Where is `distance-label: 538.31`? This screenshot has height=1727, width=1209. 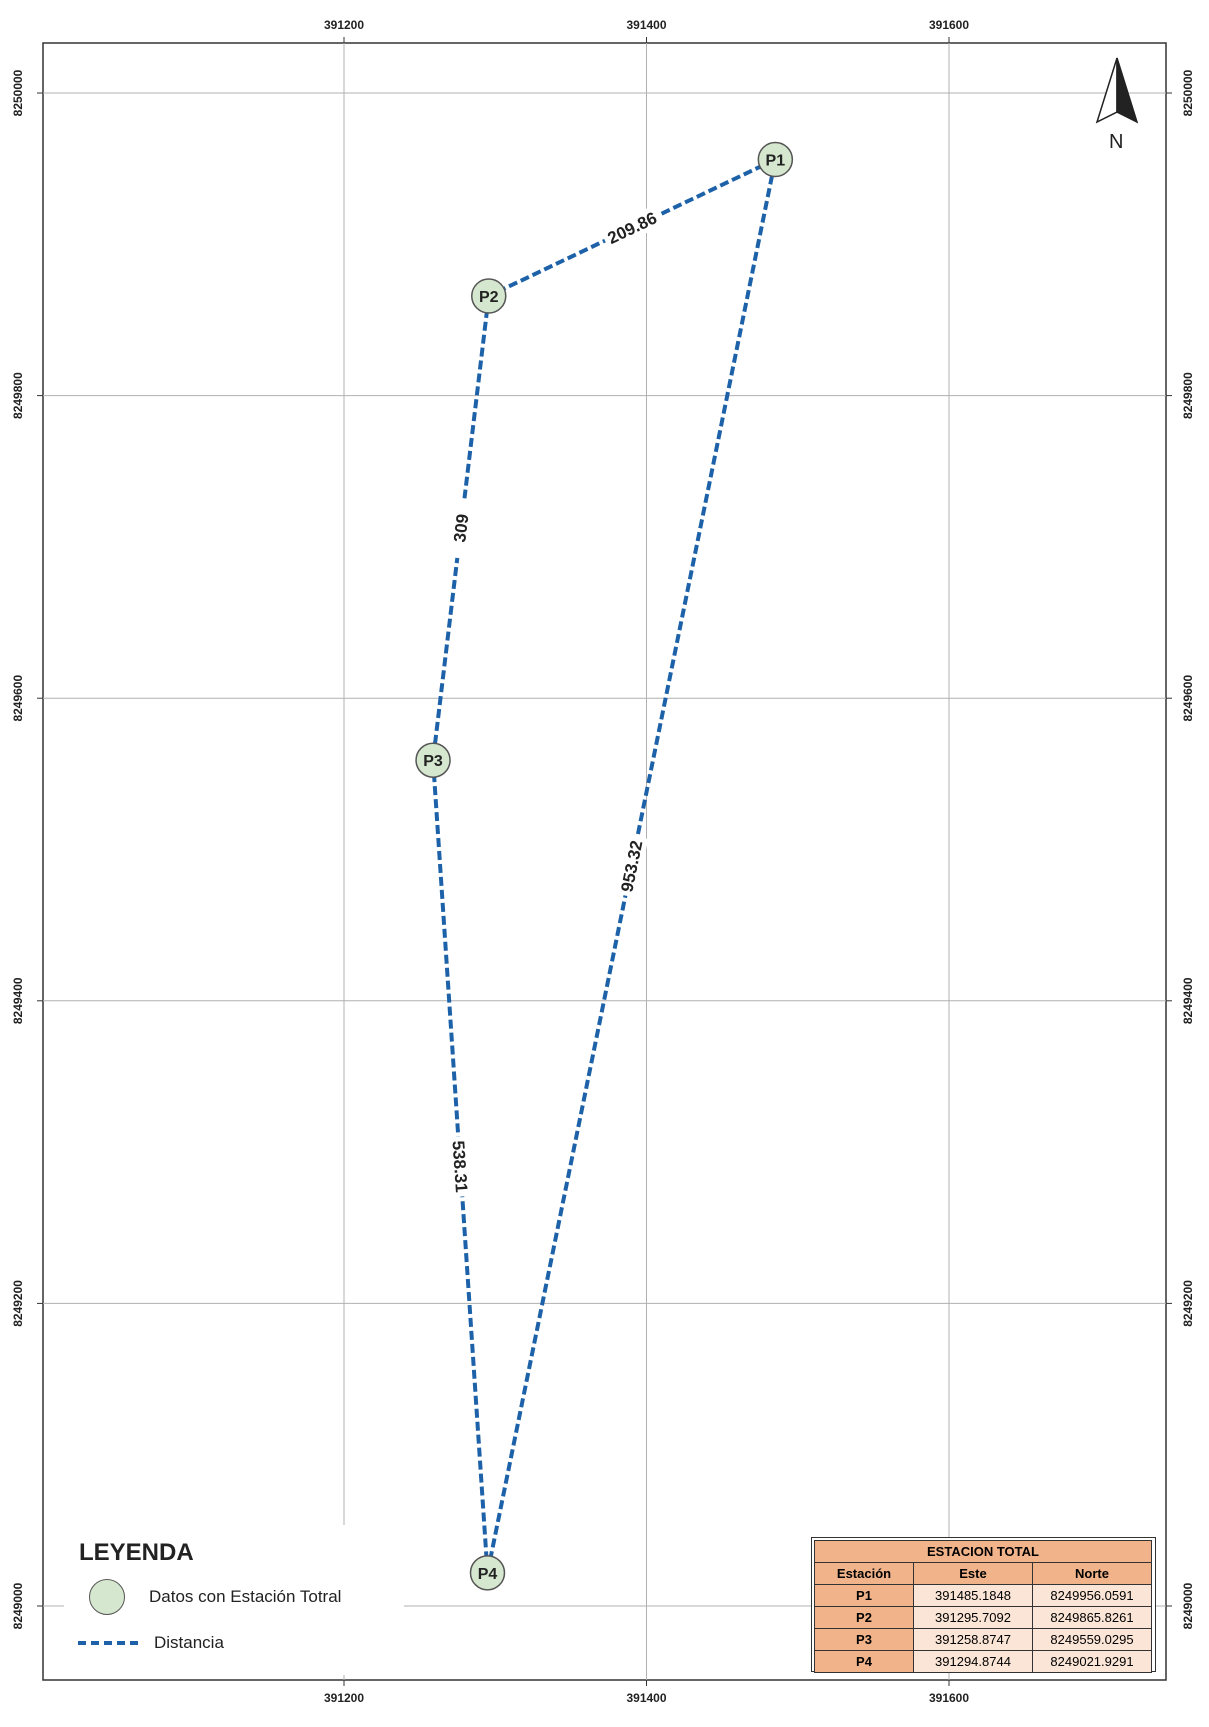
distance-label: 538.31 is located at coordinates (460, 1166).